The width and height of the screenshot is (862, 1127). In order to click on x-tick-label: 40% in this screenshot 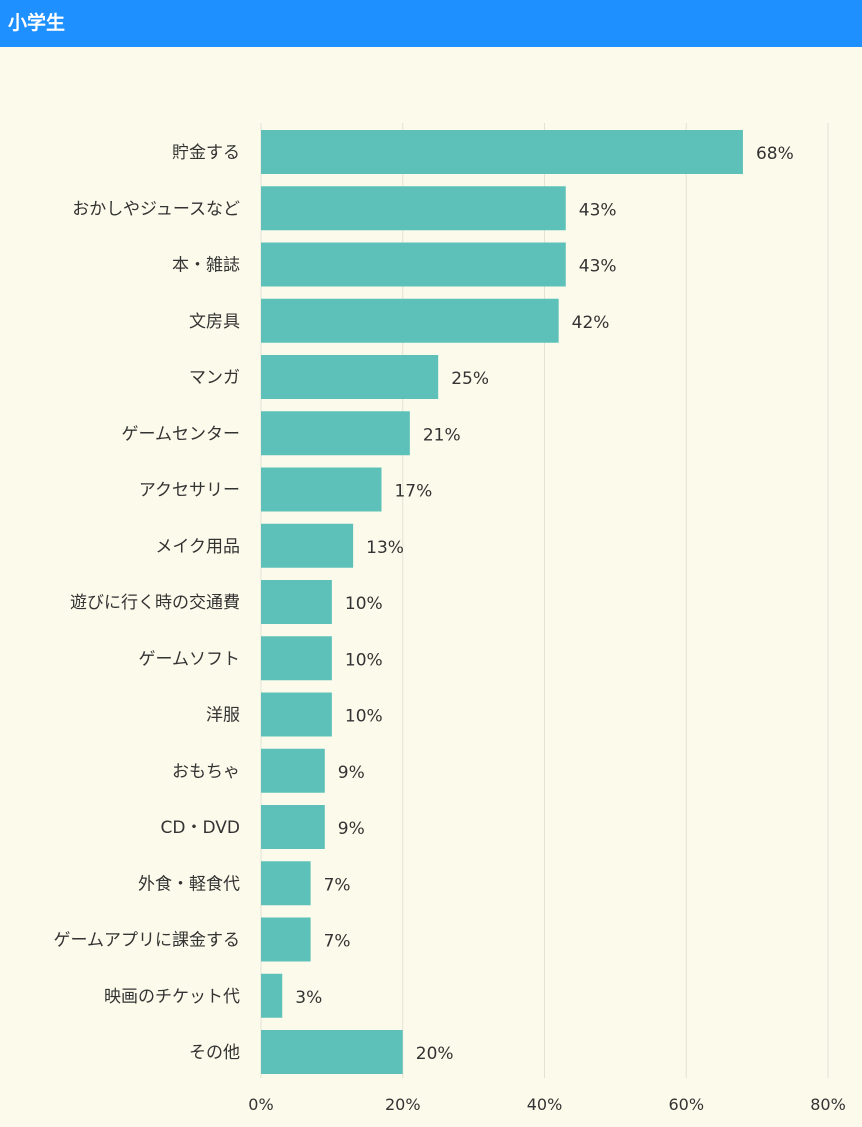, I will do `click(545, 1104)`.